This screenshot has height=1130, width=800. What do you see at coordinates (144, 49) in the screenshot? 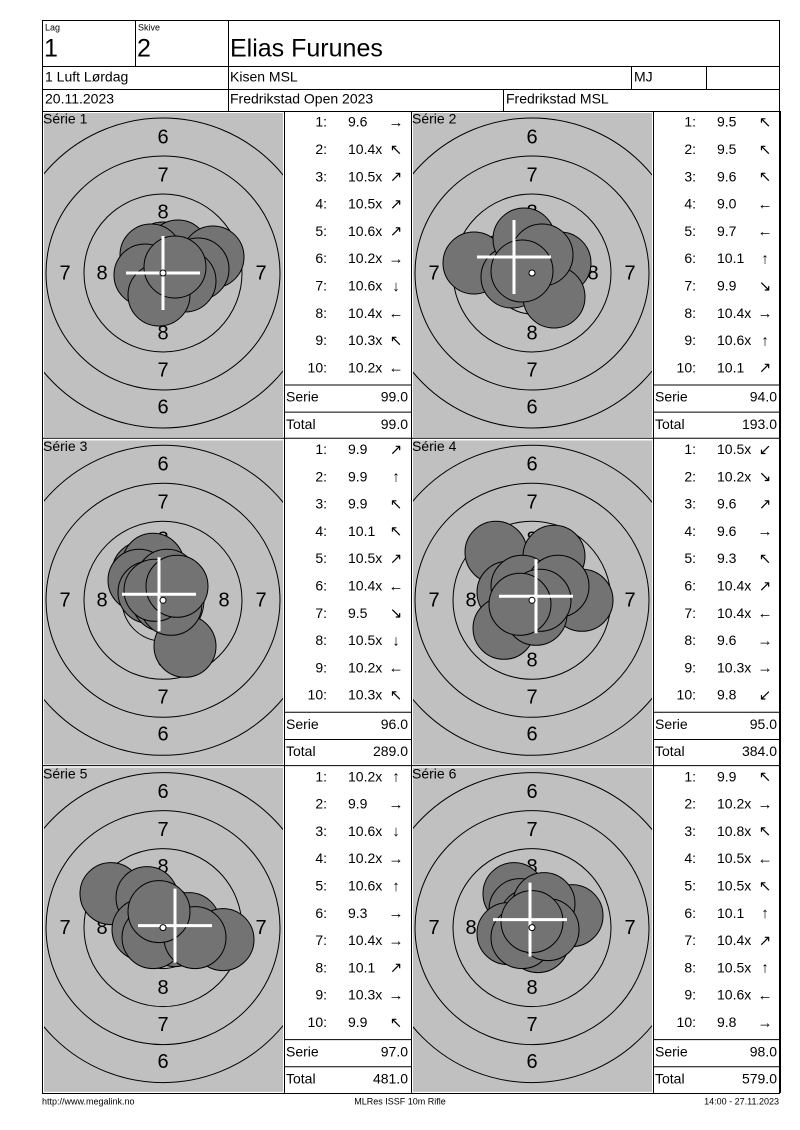
I see `skive: 2` at bounding box center [144, 49].